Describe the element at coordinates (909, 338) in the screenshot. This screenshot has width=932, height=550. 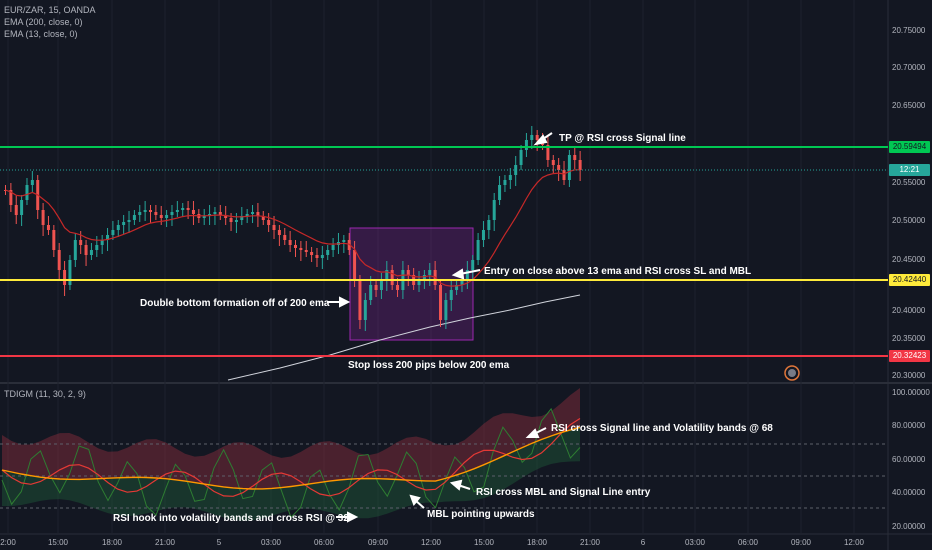
I see `price-label: 20.35000` at that location.